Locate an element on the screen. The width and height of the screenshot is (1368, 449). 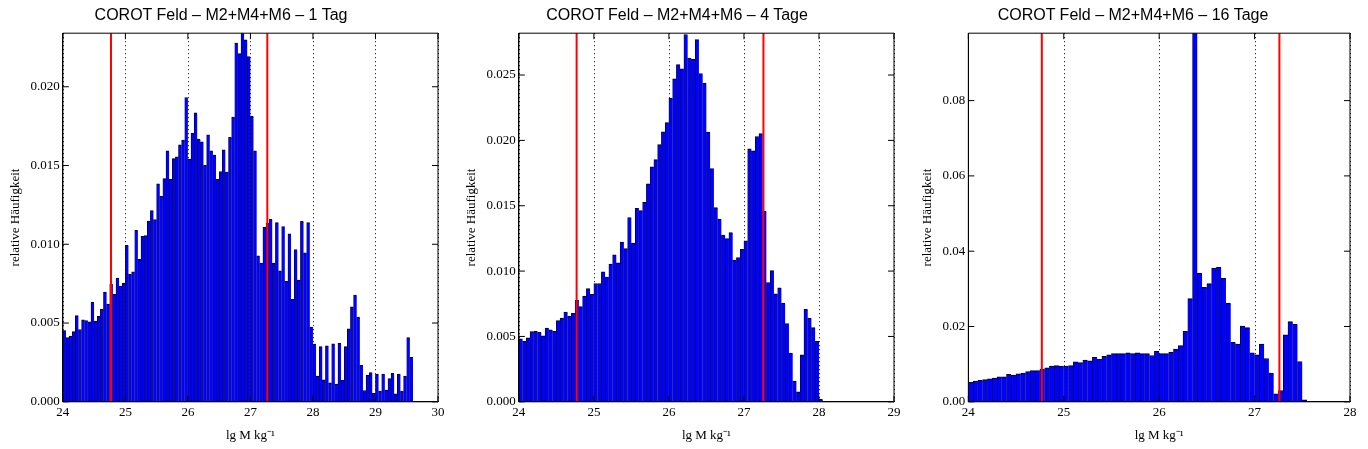
y-tick-label: 0.06 is located at coordinates (954, 175).